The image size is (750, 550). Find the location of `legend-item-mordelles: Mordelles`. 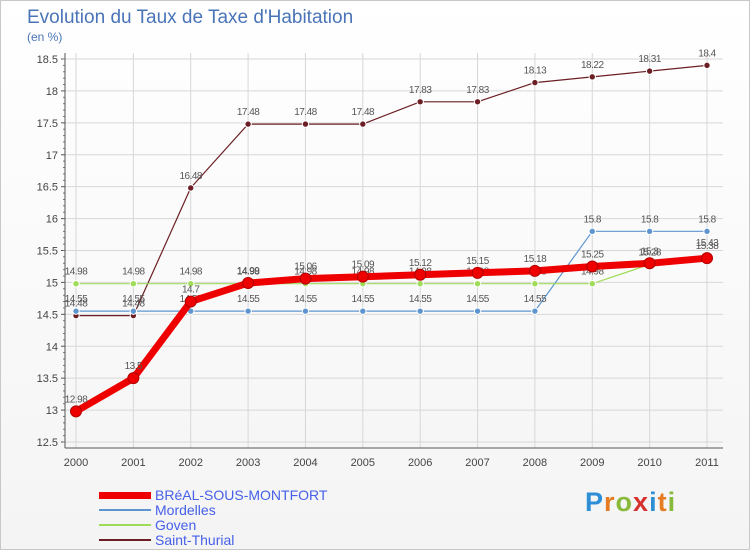

legend-item-mordelles: Mordelles is located at coordinates (157, 510).